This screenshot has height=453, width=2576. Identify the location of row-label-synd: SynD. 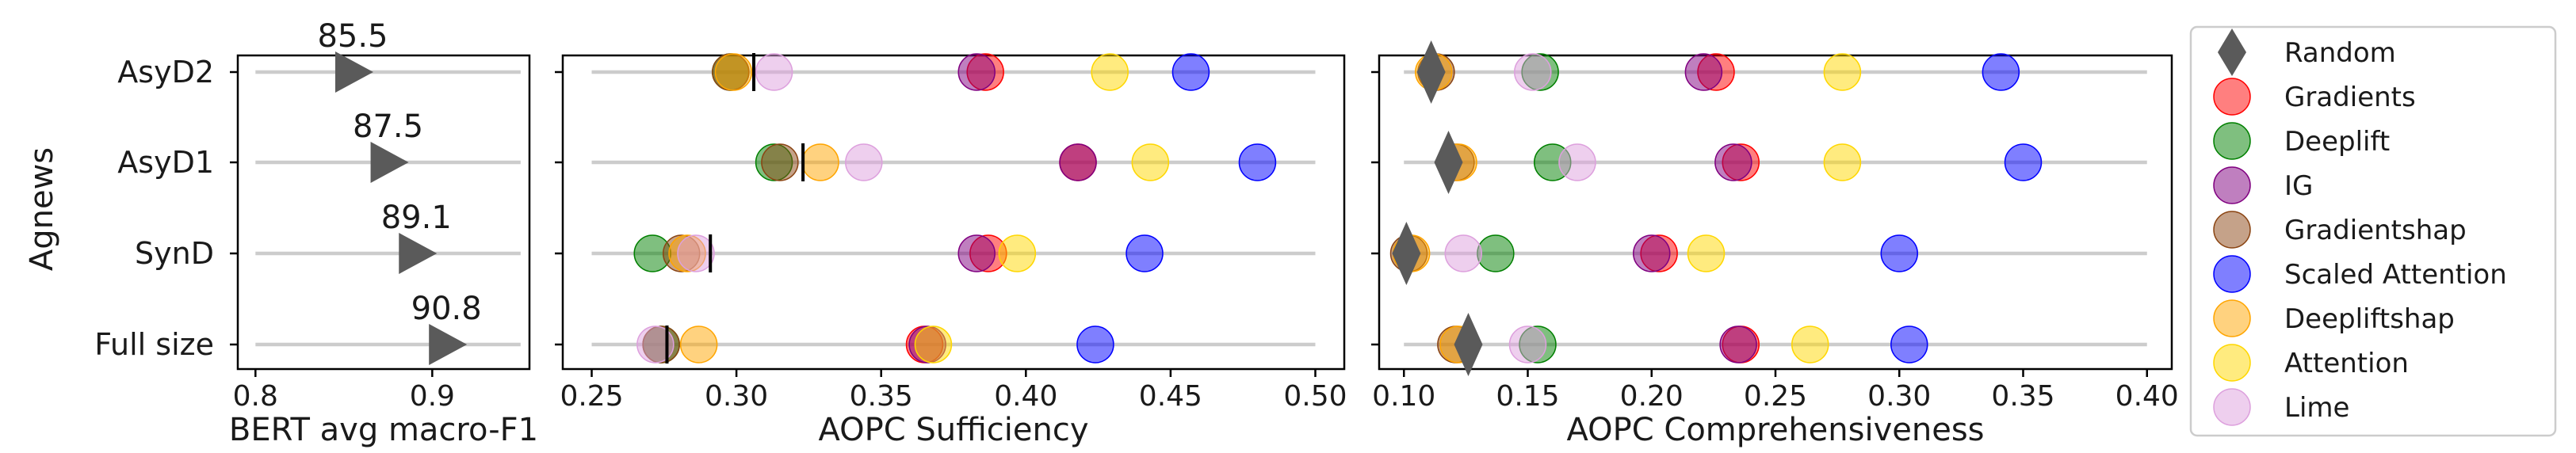
(174, 253).